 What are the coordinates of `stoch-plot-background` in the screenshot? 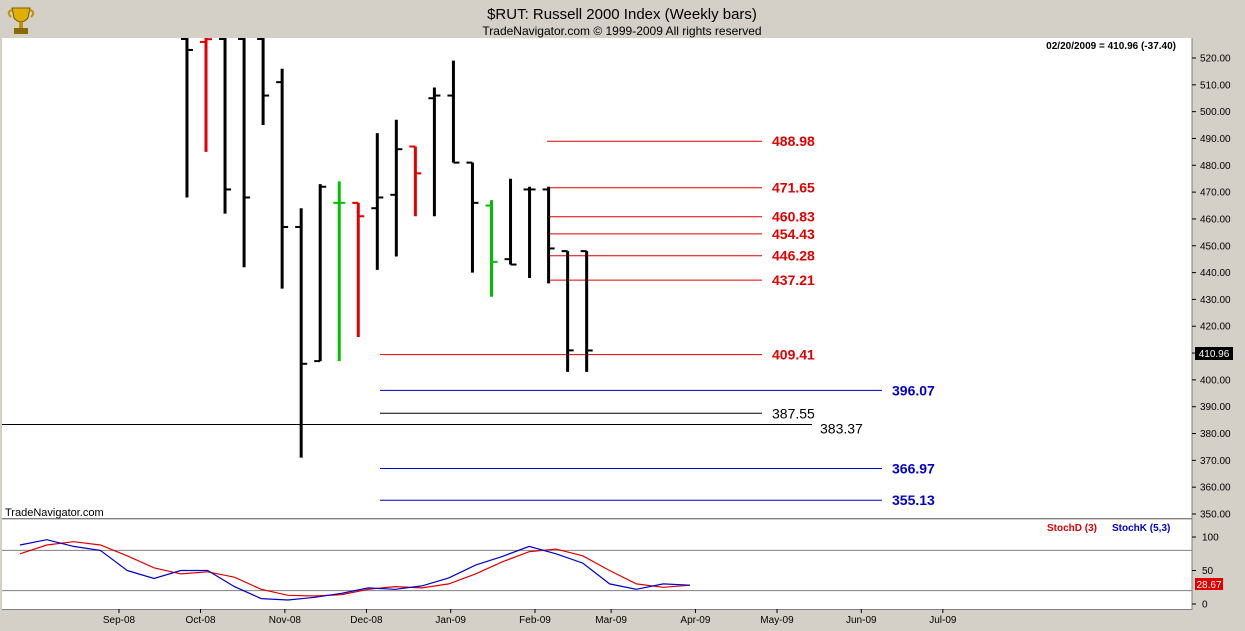 It's located at (597, 564).